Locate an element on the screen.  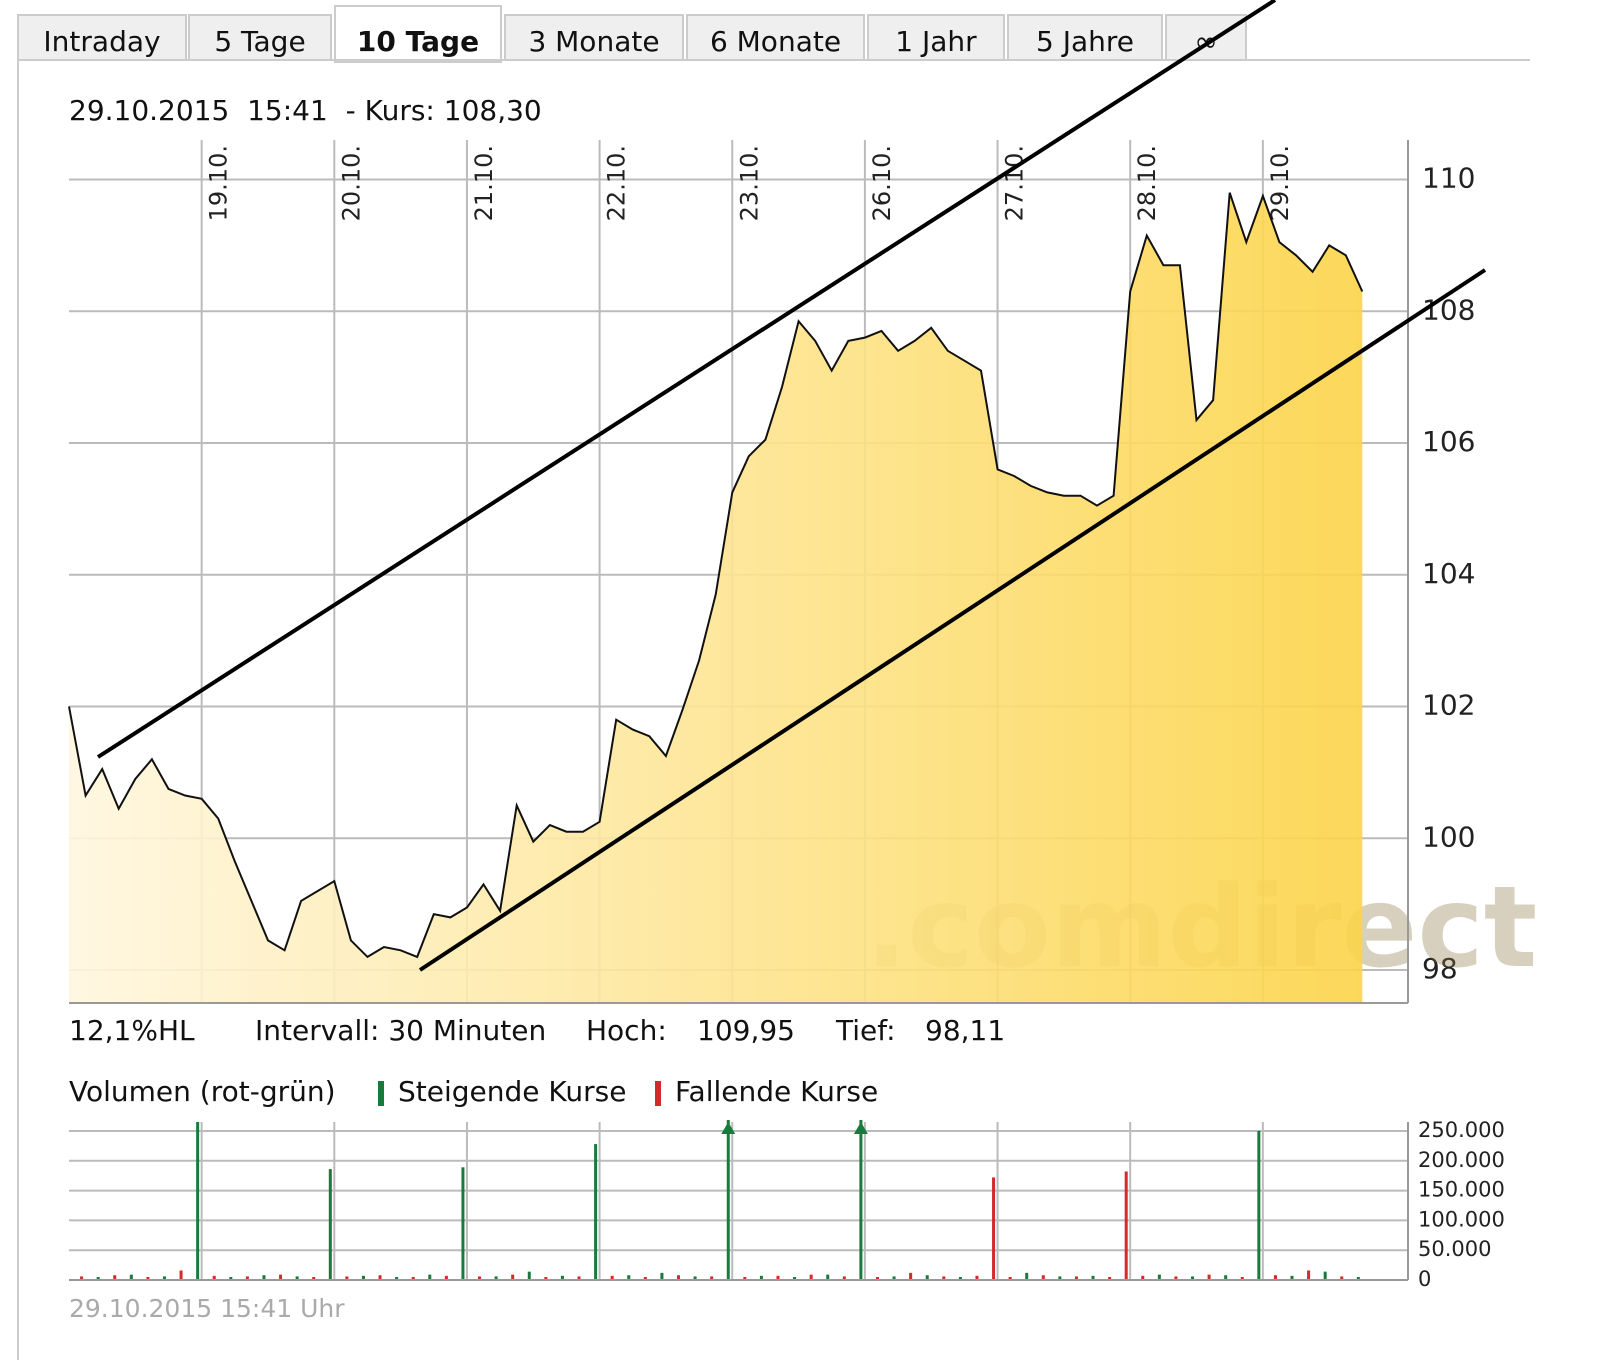
footer: 29.10.2015 15:41 Uhr is located at coordinates (207, 1308).